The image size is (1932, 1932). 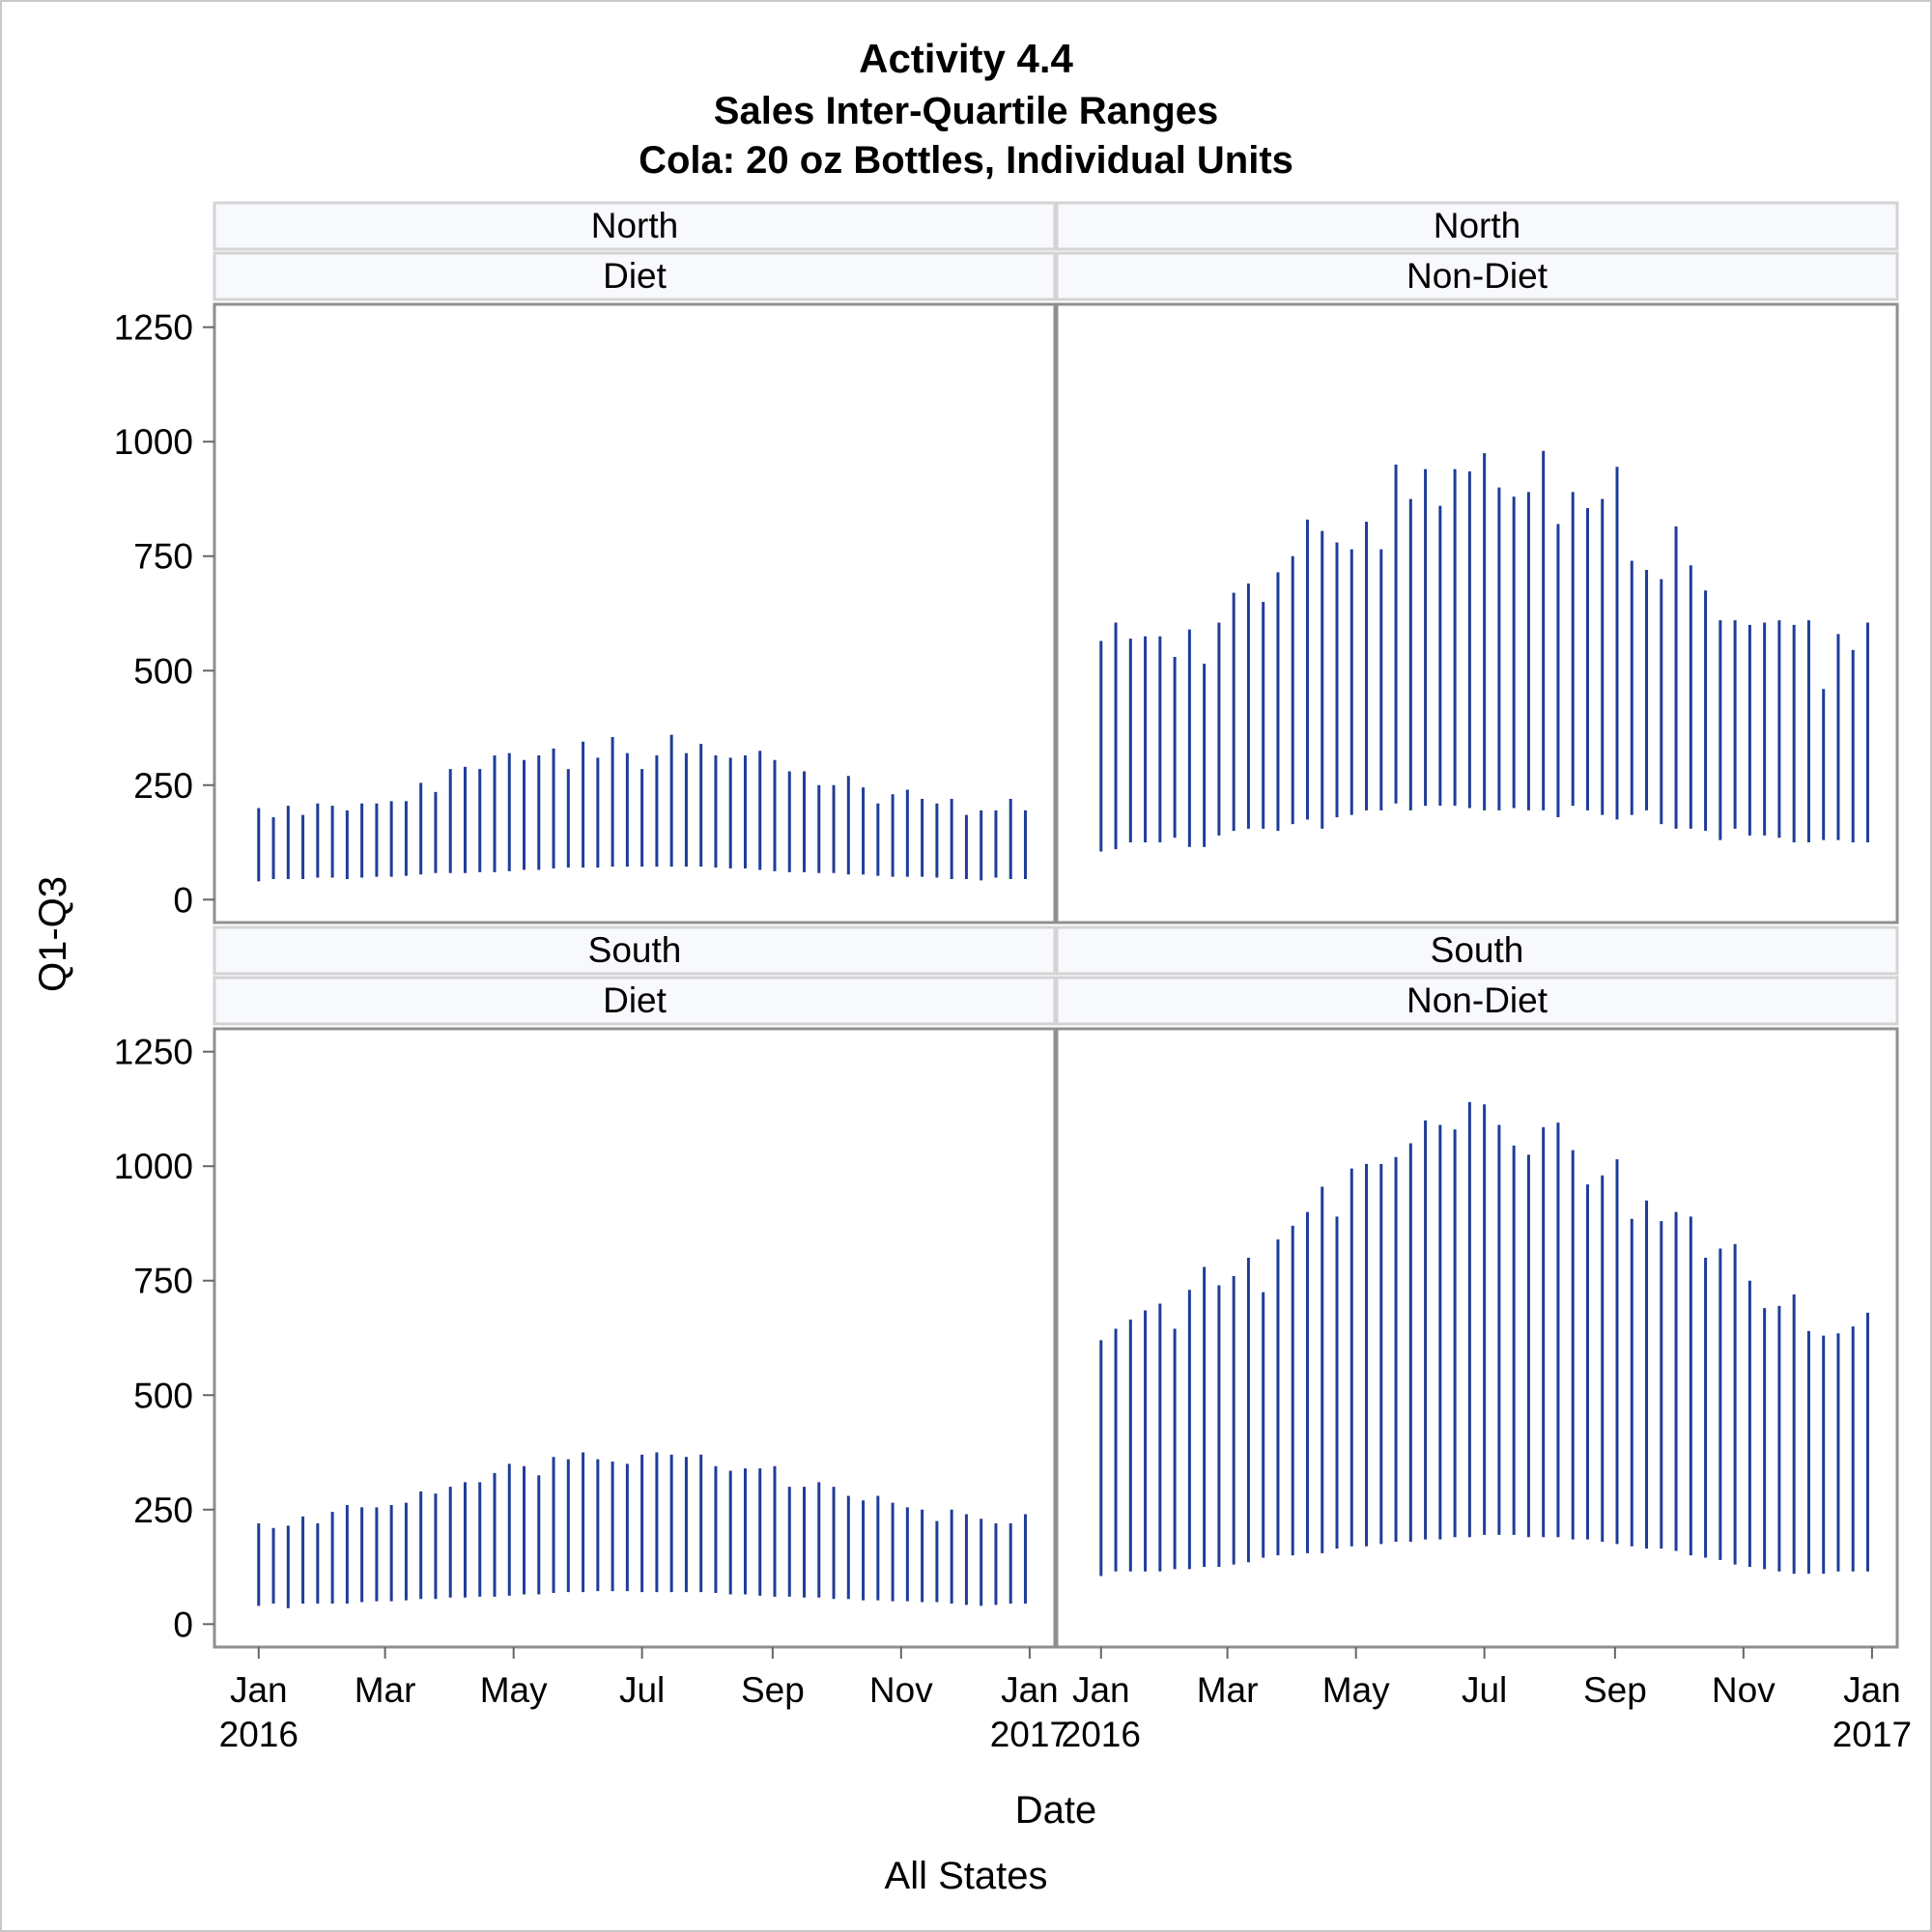 I want to click on chart-title: Activity 4.4, so click(x=966, y=58).